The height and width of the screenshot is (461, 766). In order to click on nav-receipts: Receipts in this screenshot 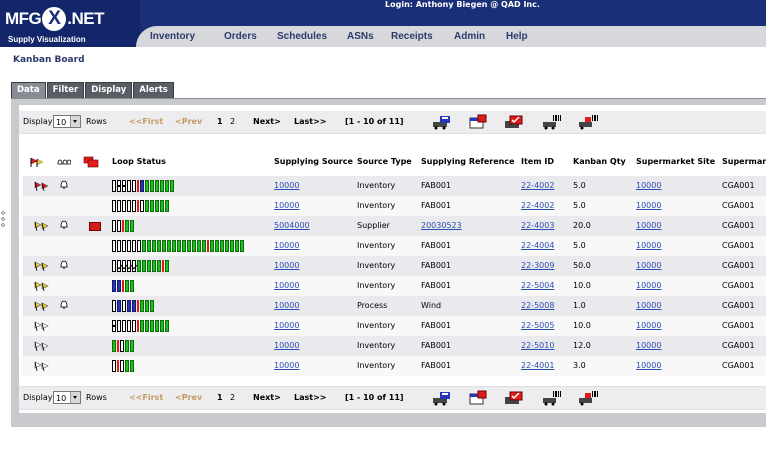, I will do `click(412, 36)`.